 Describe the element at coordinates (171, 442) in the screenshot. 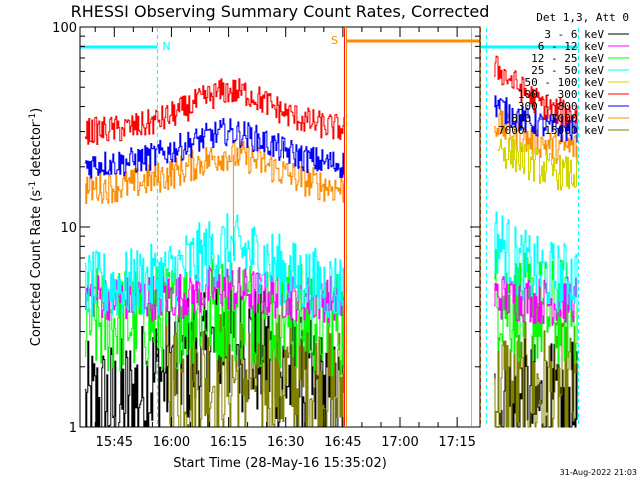

I see `x-tick-label: 16:00` at that location.